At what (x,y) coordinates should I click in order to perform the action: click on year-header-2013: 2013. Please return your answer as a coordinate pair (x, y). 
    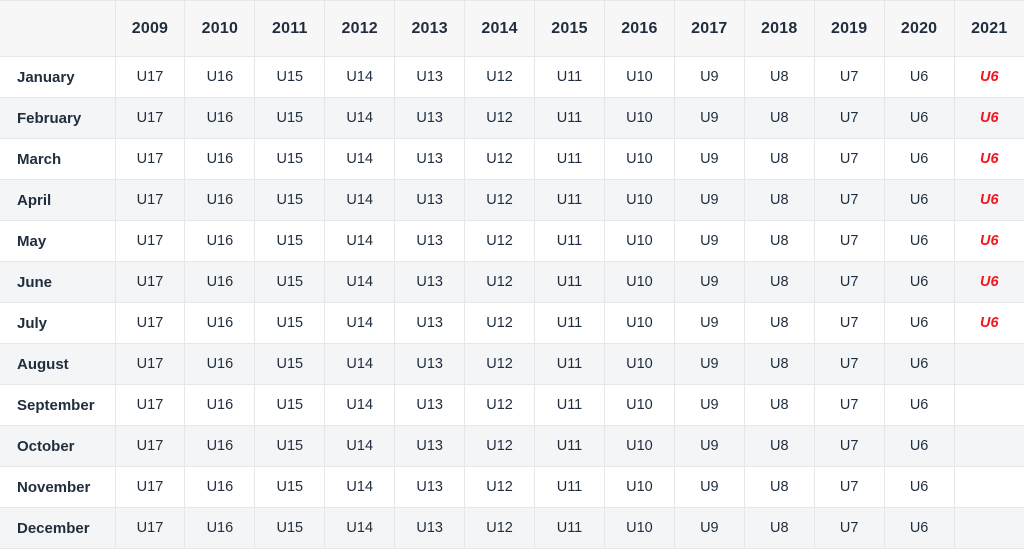
    Looking at the image, I should click on (430, 28).